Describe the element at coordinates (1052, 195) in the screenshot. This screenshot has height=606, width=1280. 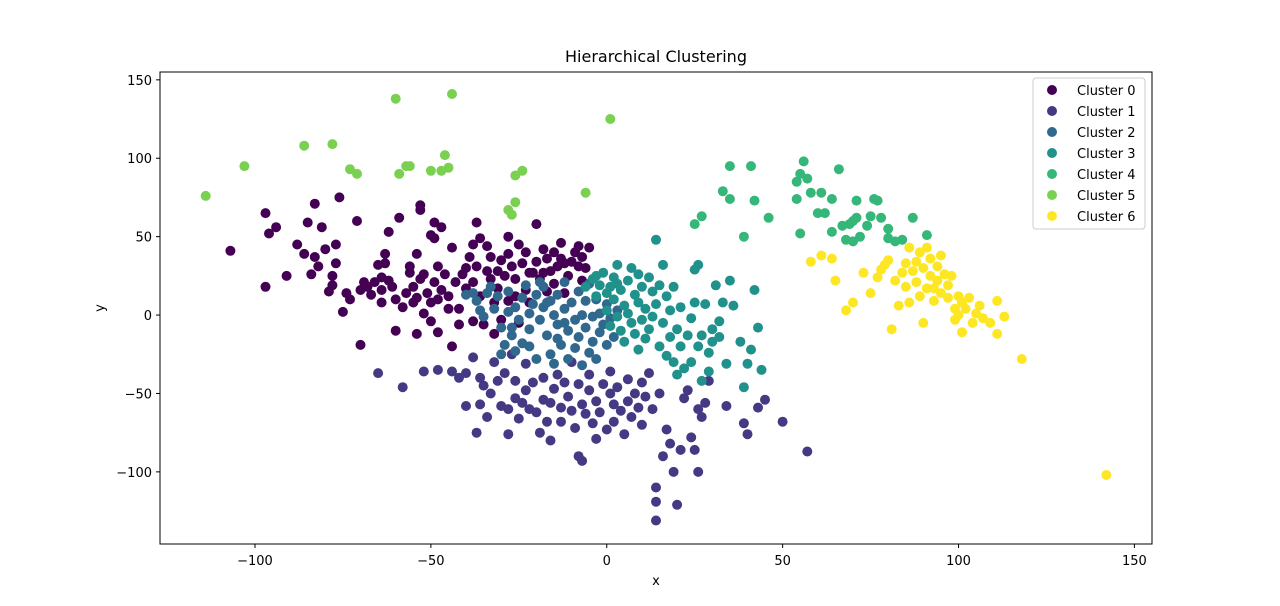
I see `legend-marker` at that location.